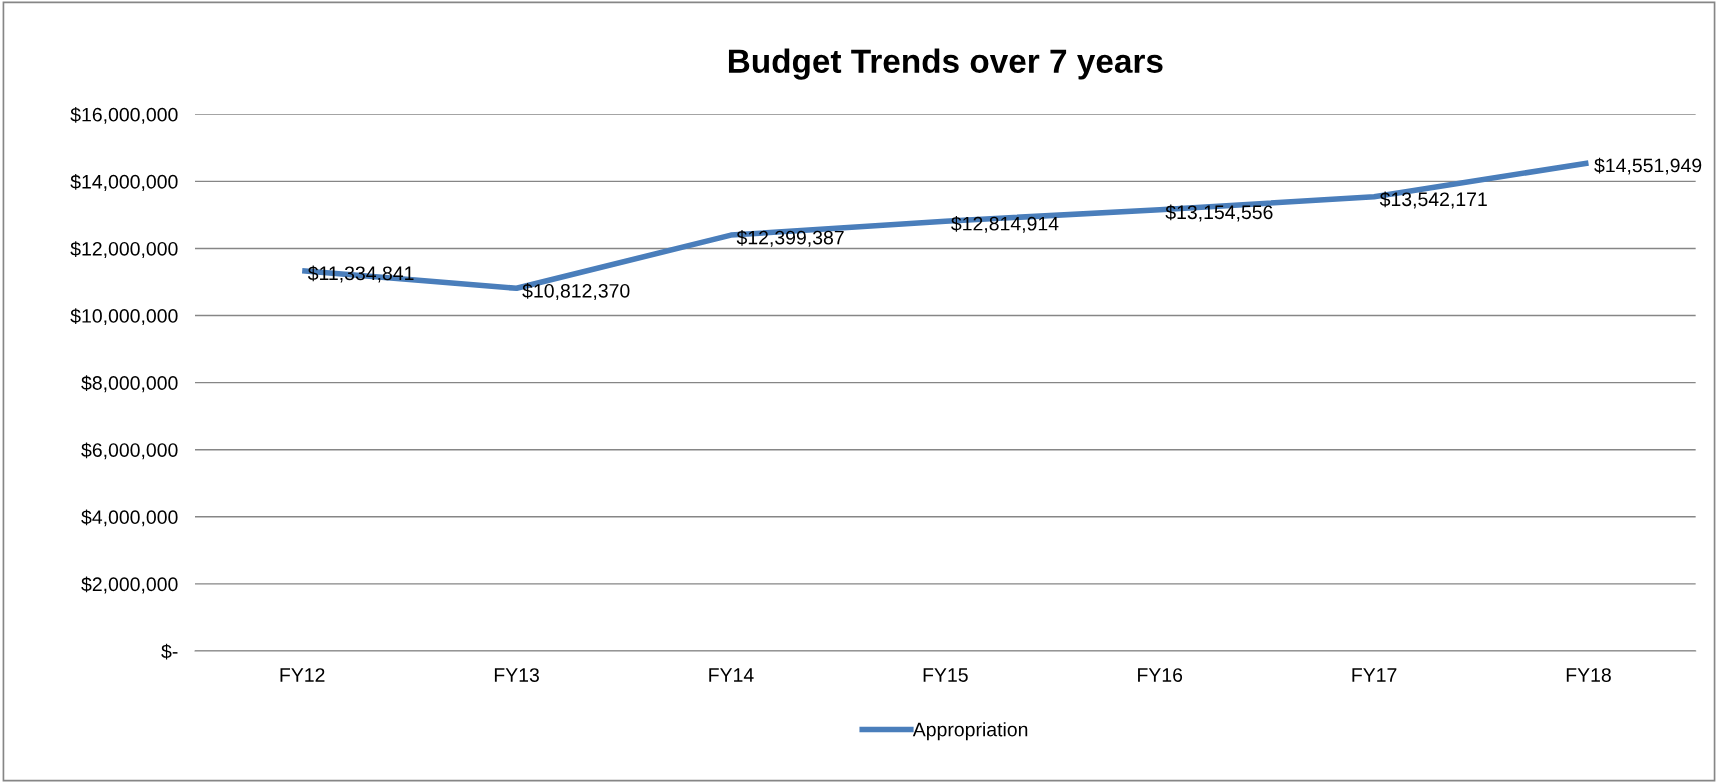  Describe the element at coordinates (1160, 675) in the screenshot. I see `x-tick-label: FY16` at that location.